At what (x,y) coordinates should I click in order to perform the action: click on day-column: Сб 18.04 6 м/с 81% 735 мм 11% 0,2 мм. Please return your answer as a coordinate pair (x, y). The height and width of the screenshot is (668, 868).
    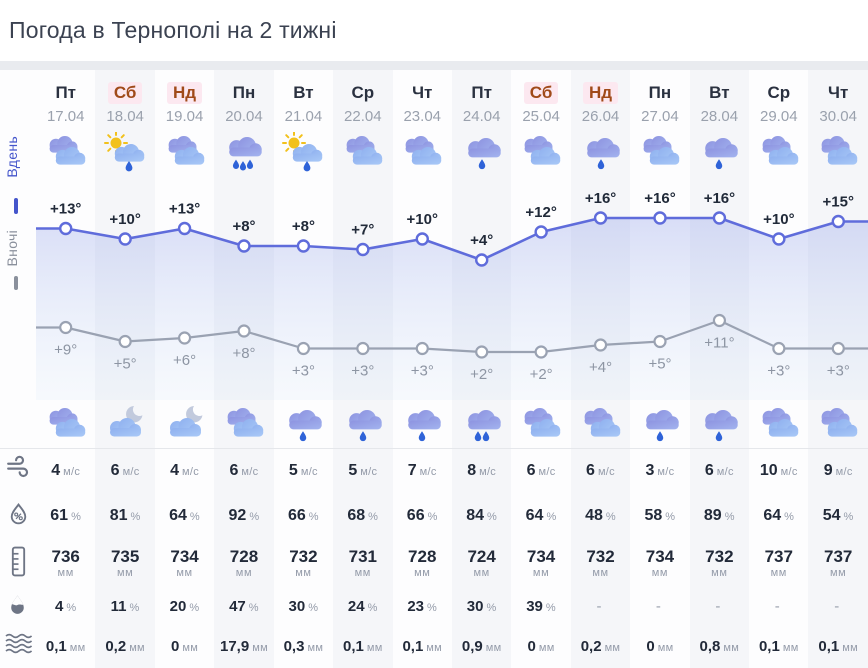
    Looking at the image, I should click on (125, 369).